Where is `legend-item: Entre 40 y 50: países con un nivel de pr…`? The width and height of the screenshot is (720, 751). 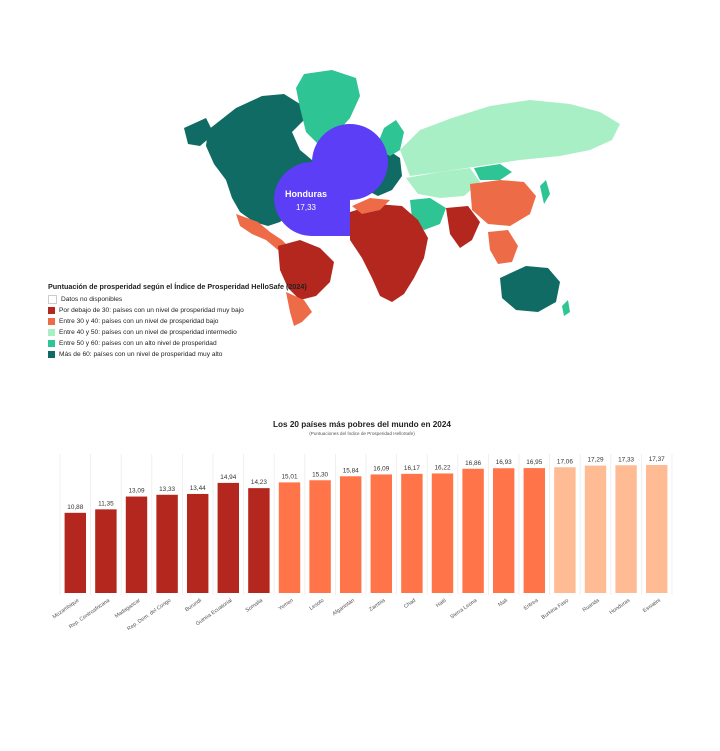
legend-item: Entre 40 y 50: países con un nivel de pr… is located at coordinates (177, 332).